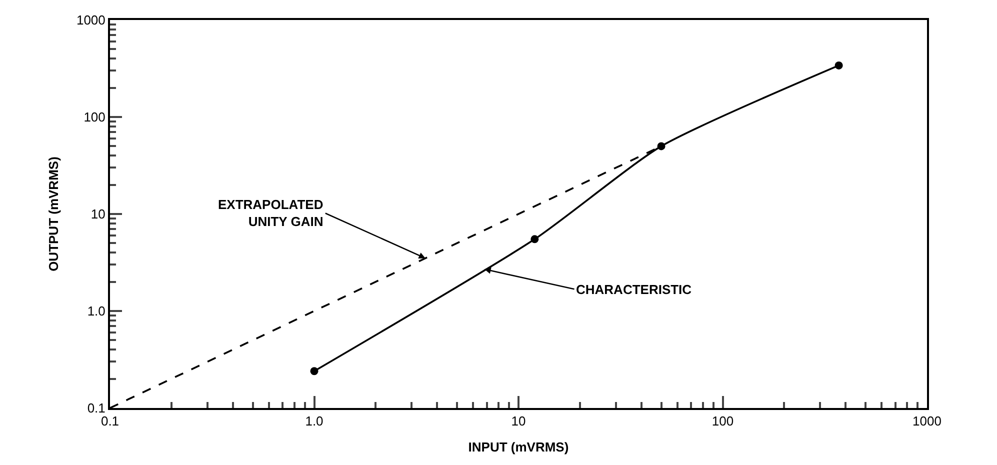 The width and height of the screenshot is (997, 465). What do you see at coordinates (95, 117) in the screenshot?
I see `y-tick-label: 100` at bounding box center [95, 117].